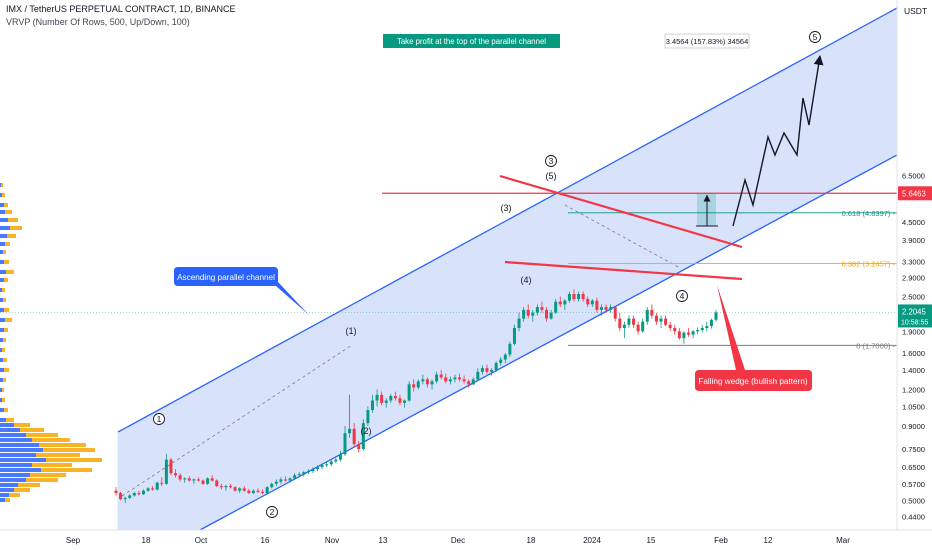 This screenshot has height=550, width=932. Describe the element at coordinates (753, 338) in the screenshot. I see `wedge-callout-shape` at that location.